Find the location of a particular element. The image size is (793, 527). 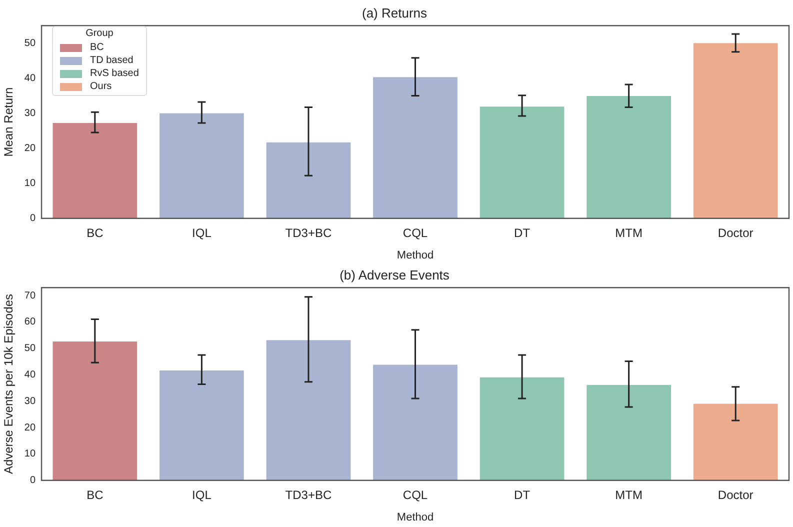

y-axis-title: Adverse Events per 10k Episodes is located at coordinates (9, 384).